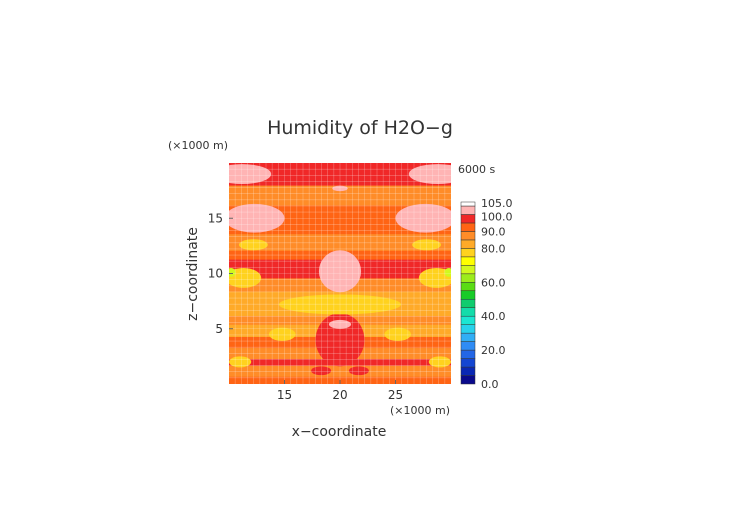  I want to click on colorbar-label: 40.0, so click(493, 316).